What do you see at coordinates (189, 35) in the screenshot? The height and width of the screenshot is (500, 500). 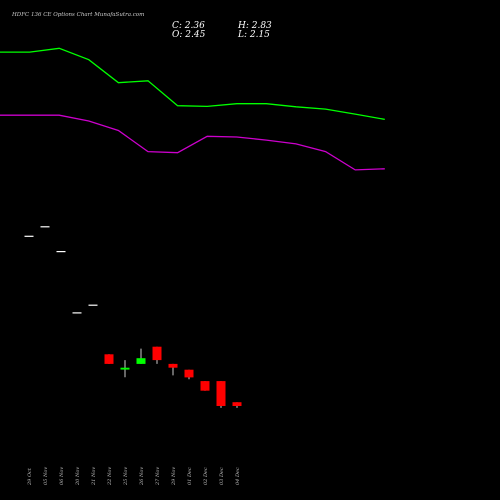 I see `open-readout: O: 2.45` at bounding box center [189, 35].